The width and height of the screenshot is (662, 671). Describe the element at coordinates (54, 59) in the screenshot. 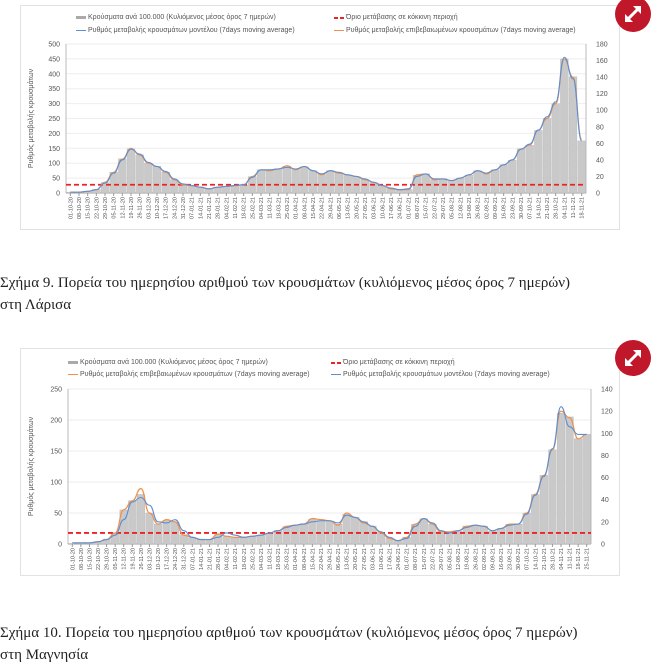

I see `y-left-tick-label: 450` at that location.